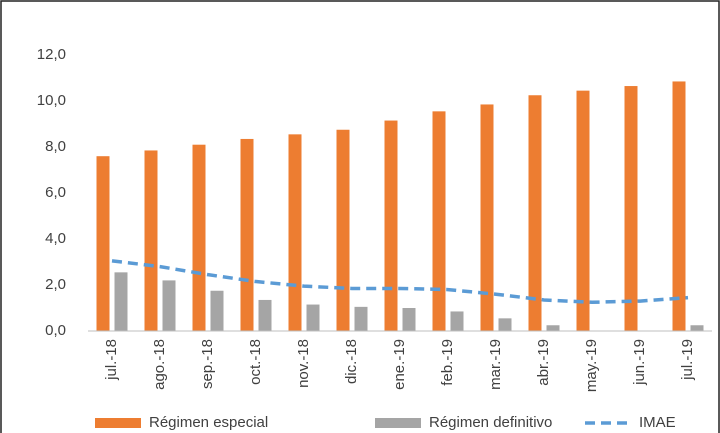  Describe the element at coordinates (207, 364) in the screenshot. I see `x-tick-label: sep.-18` at that location.